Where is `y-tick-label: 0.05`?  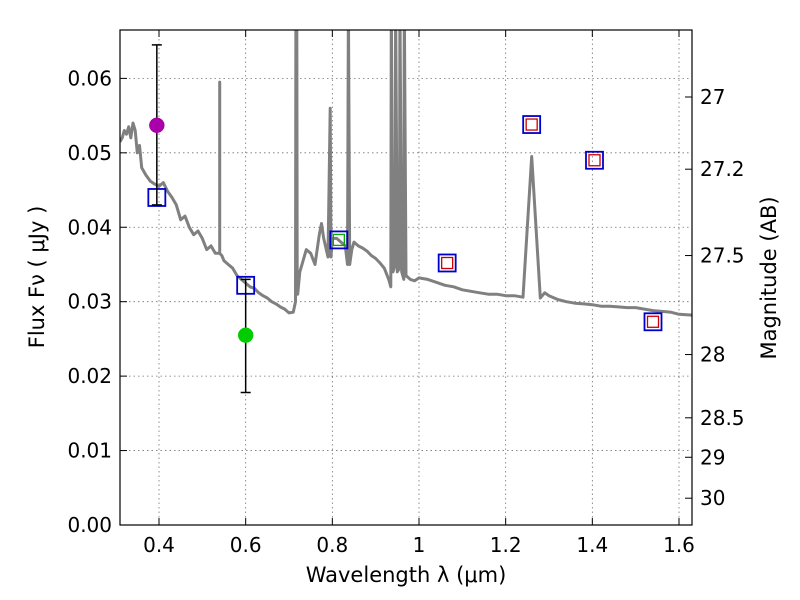 y-tick-label: 0.05 is located at coordinates (89, 153).